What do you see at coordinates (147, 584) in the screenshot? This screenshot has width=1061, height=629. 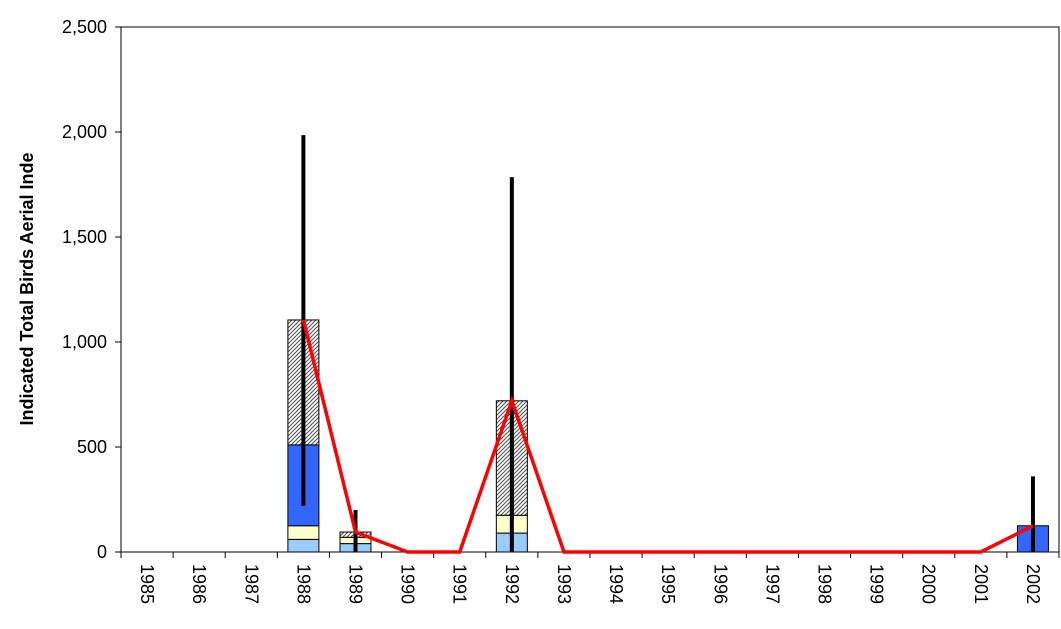 I see `x-tick-label: 1985` at bounding box center [147, 584].